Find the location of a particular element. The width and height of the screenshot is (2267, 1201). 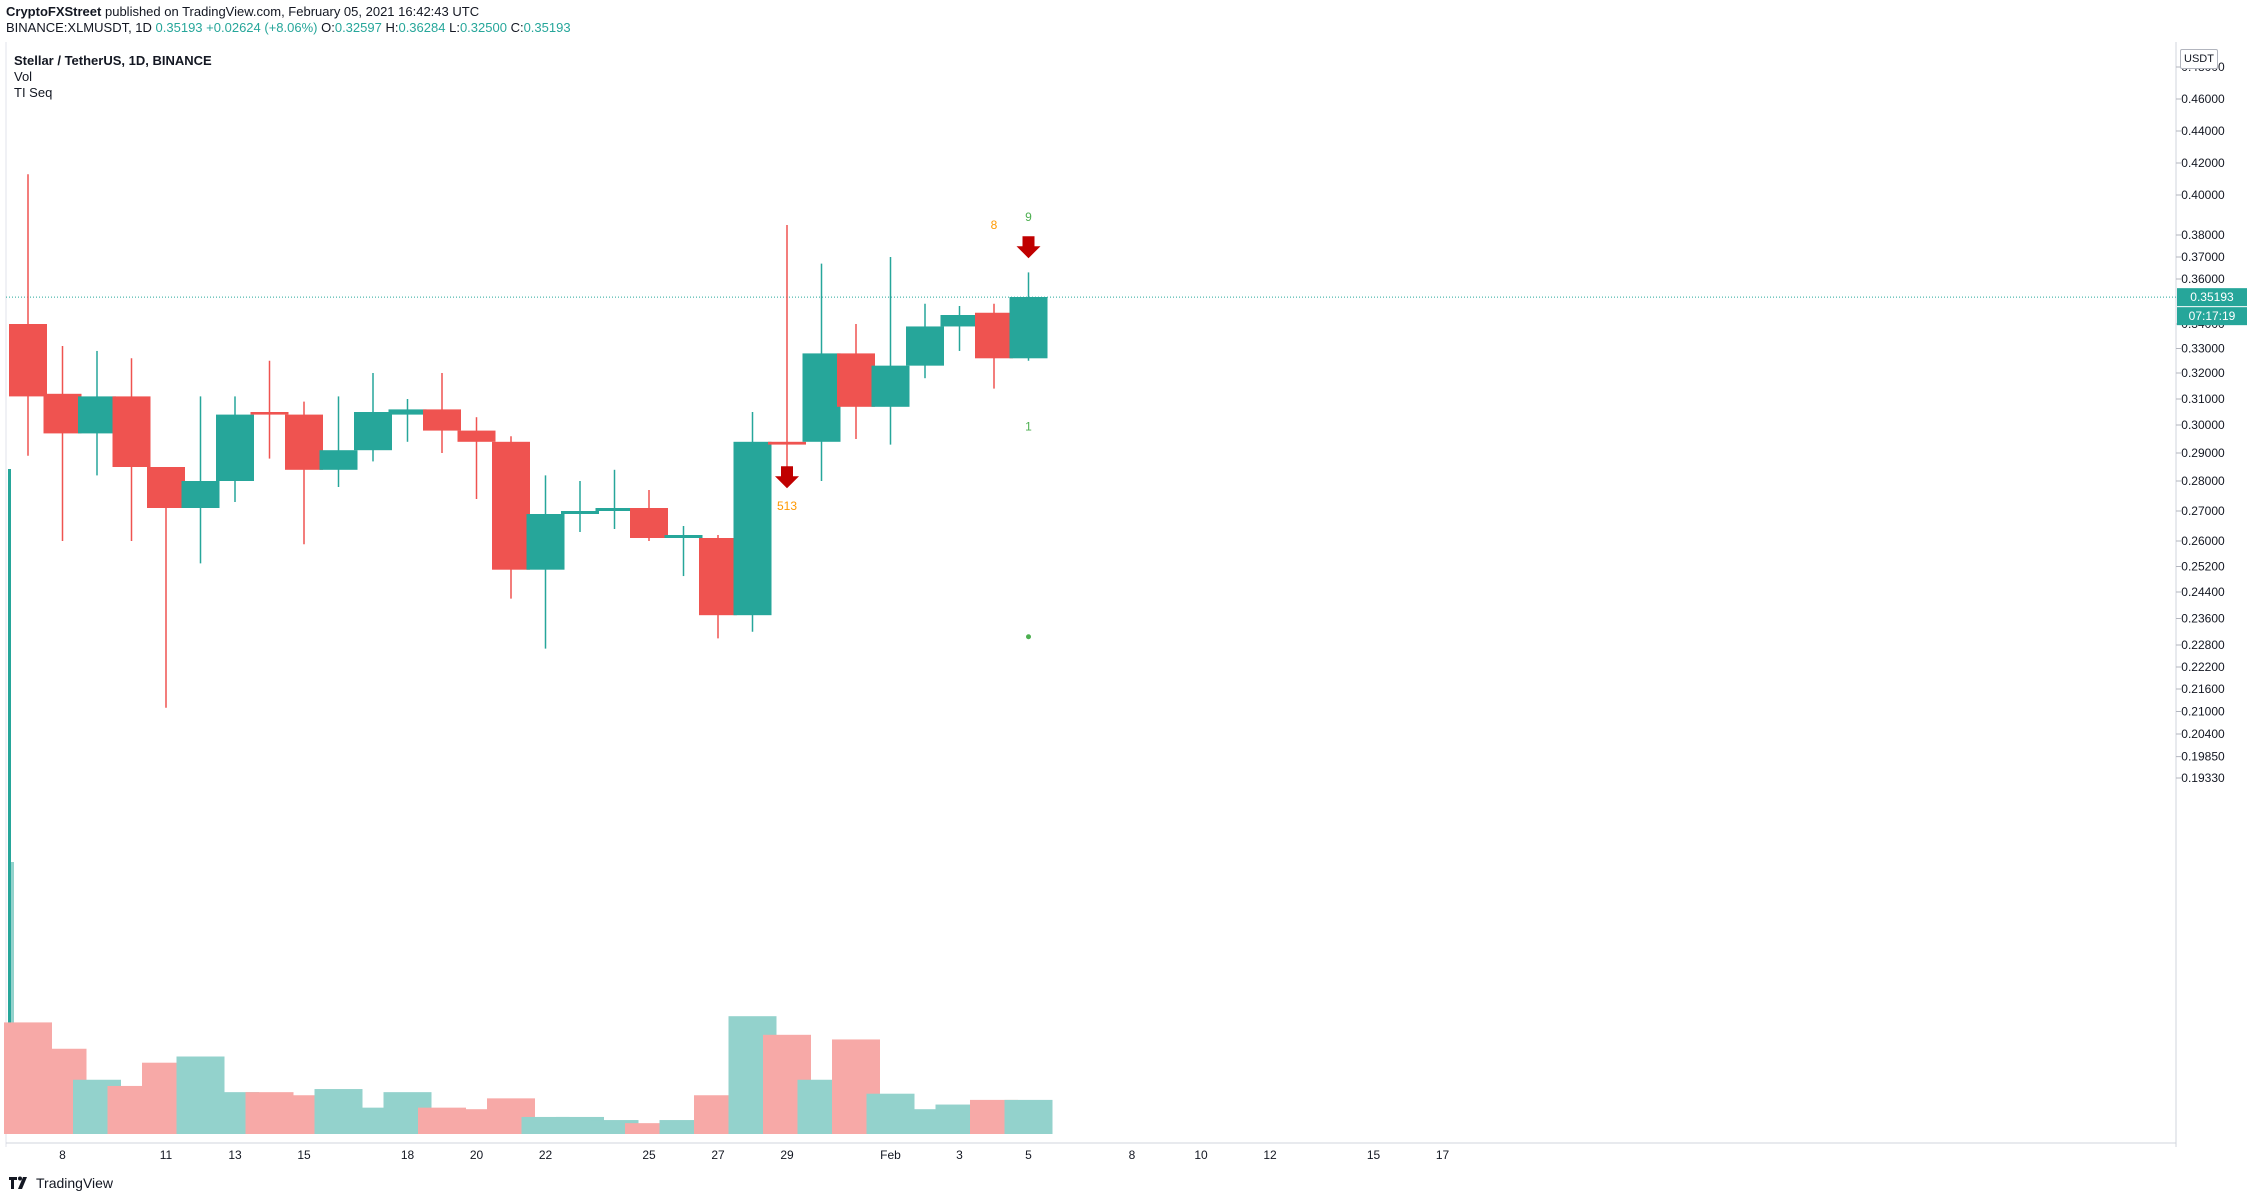

price-tick-label: 0.21000 is located at coordinates (2203, 712).